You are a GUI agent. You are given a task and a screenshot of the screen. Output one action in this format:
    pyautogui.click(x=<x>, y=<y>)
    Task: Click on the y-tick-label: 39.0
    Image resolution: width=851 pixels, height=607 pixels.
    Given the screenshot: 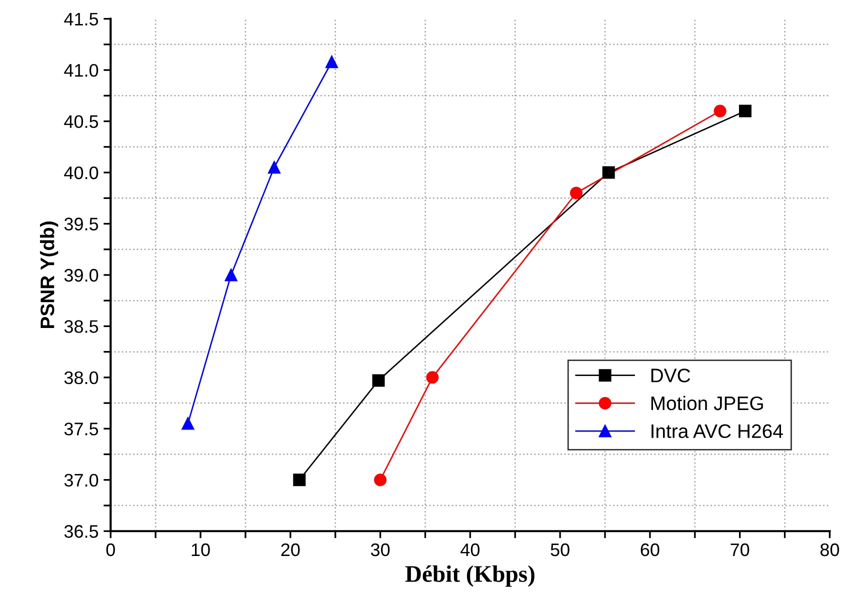 What is the action you would take?
    pyautogui.click(x=81, y=275)
    